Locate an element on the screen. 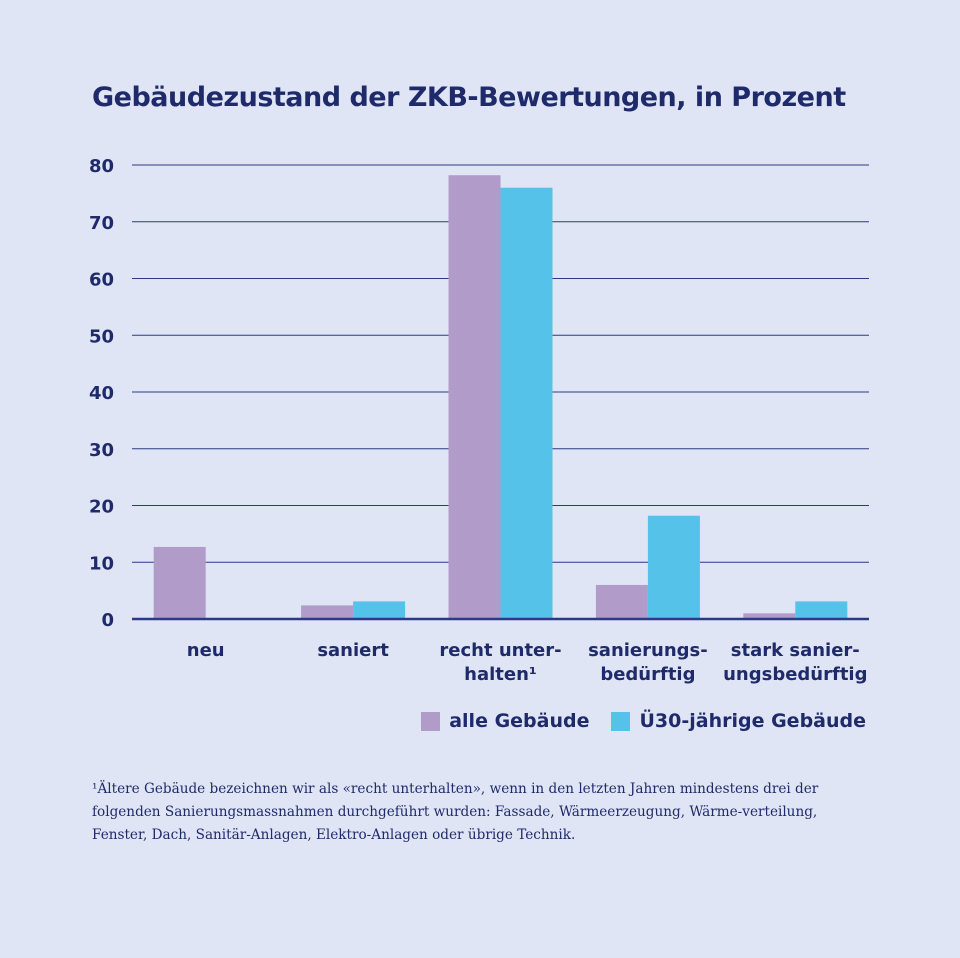 This screenshot has height=958, width=960. x-tick-label: sanierungs- is located at coordinates (648, 650).